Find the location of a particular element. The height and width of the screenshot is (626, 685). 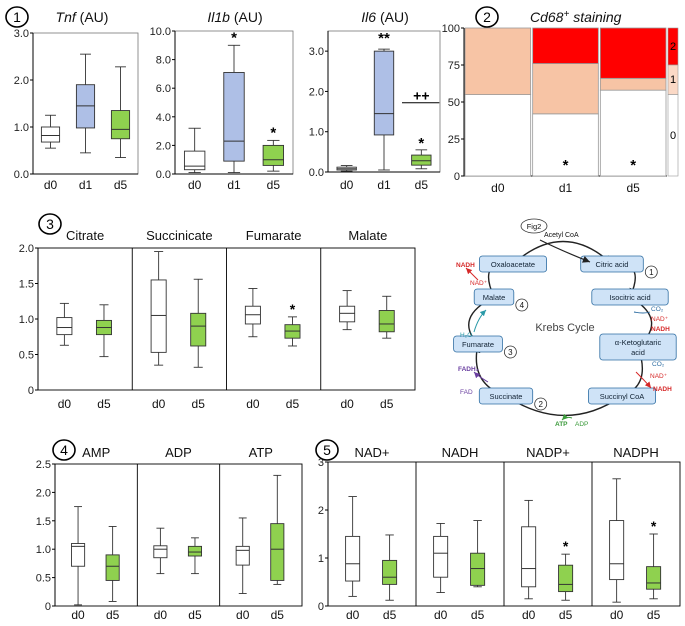

co2-arrow is located at coordinates (642, 312).